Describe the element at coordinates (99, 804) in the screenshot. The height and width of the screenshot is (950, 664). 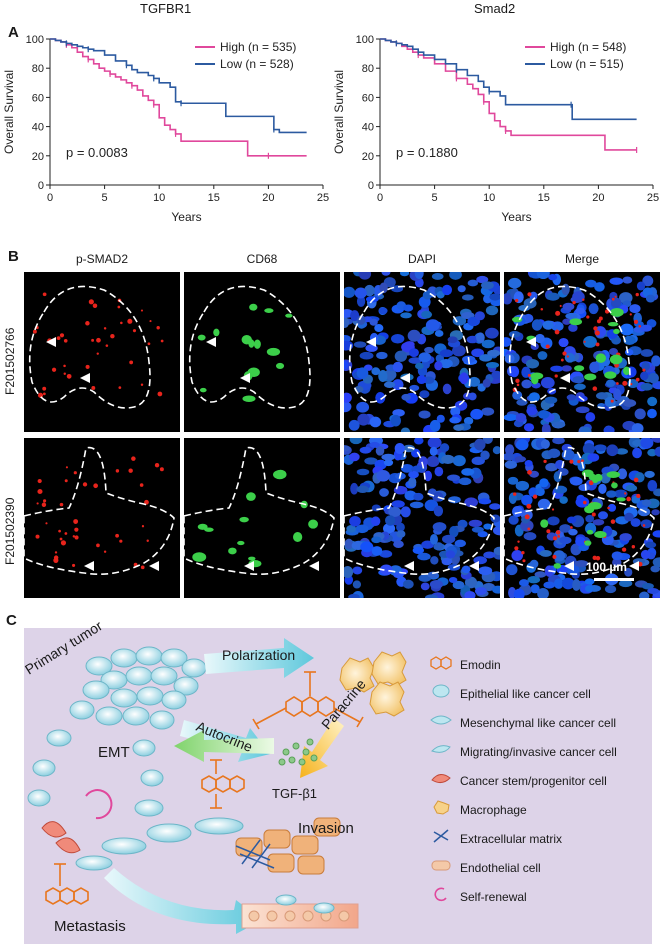
I see `self-renewal-arrow` at that location.